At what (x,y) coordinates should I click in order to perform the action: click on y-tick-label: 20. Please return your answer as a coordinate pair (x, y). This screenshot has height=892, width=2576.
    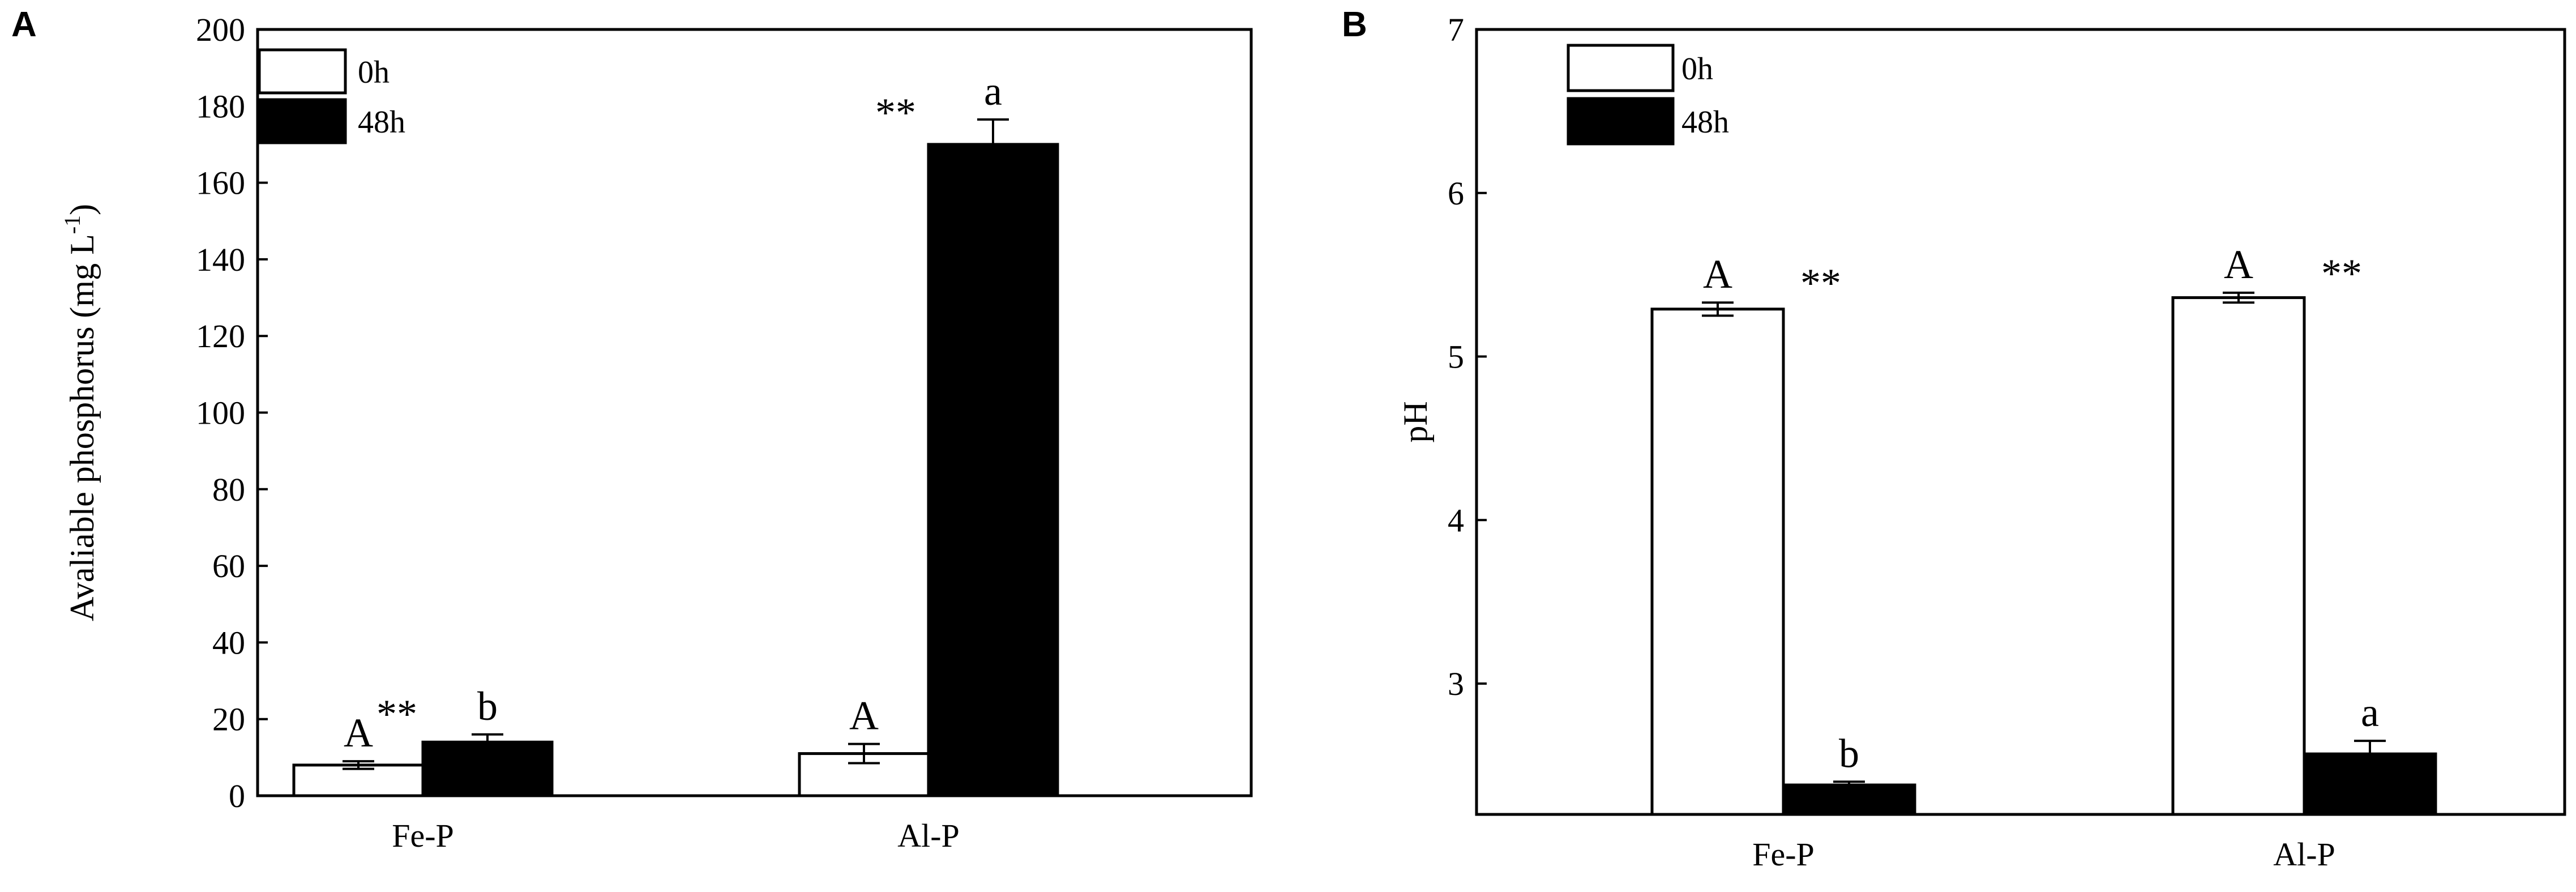
    Looking at the image, I should click on (228, 719).